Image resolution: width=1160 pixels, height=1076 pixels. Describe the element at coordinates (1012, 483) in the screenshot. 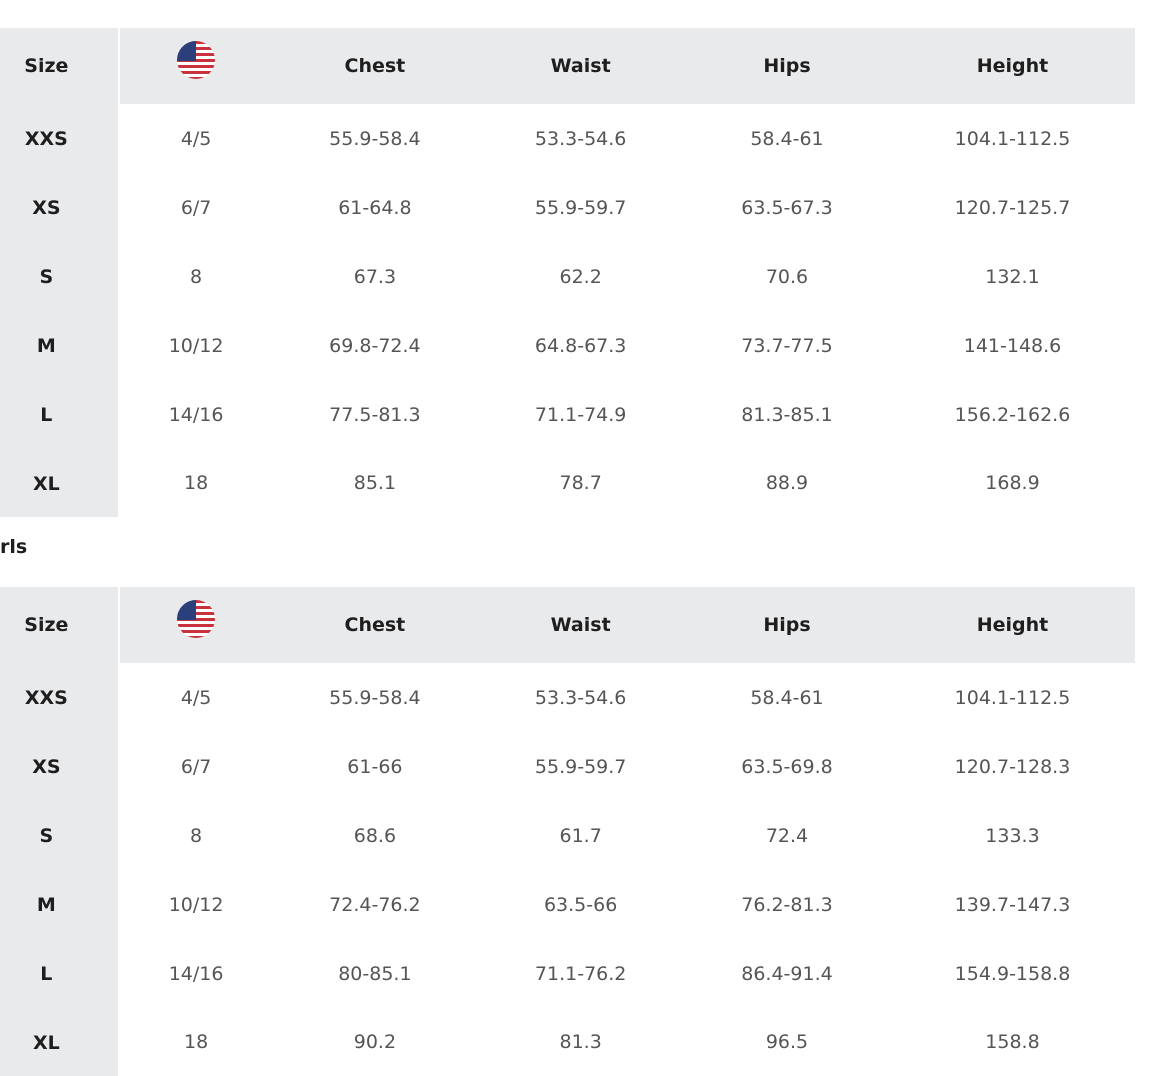

I see `cell-height: 168.9` at that location.